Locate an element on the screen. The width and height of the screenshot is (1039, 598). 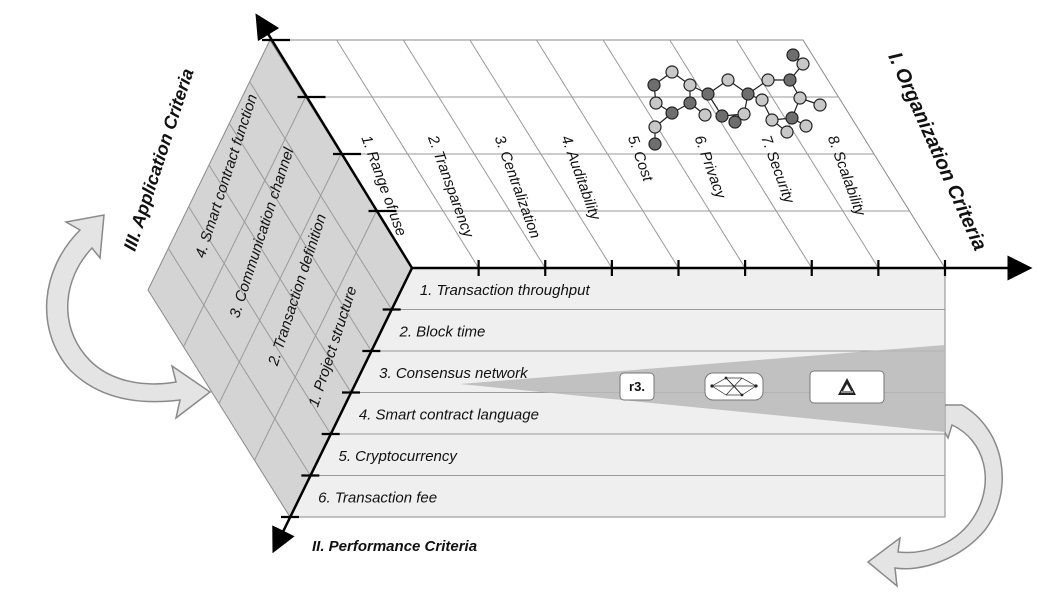
performance-axis-title: II. Performance Criteria is located at coordinates (394, 546).